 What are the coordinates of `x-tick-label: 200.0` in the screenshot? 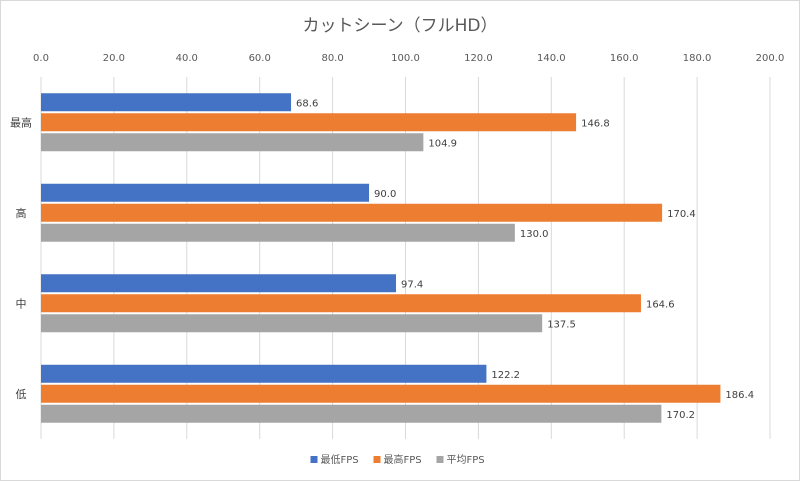 It's located at (770, 58).